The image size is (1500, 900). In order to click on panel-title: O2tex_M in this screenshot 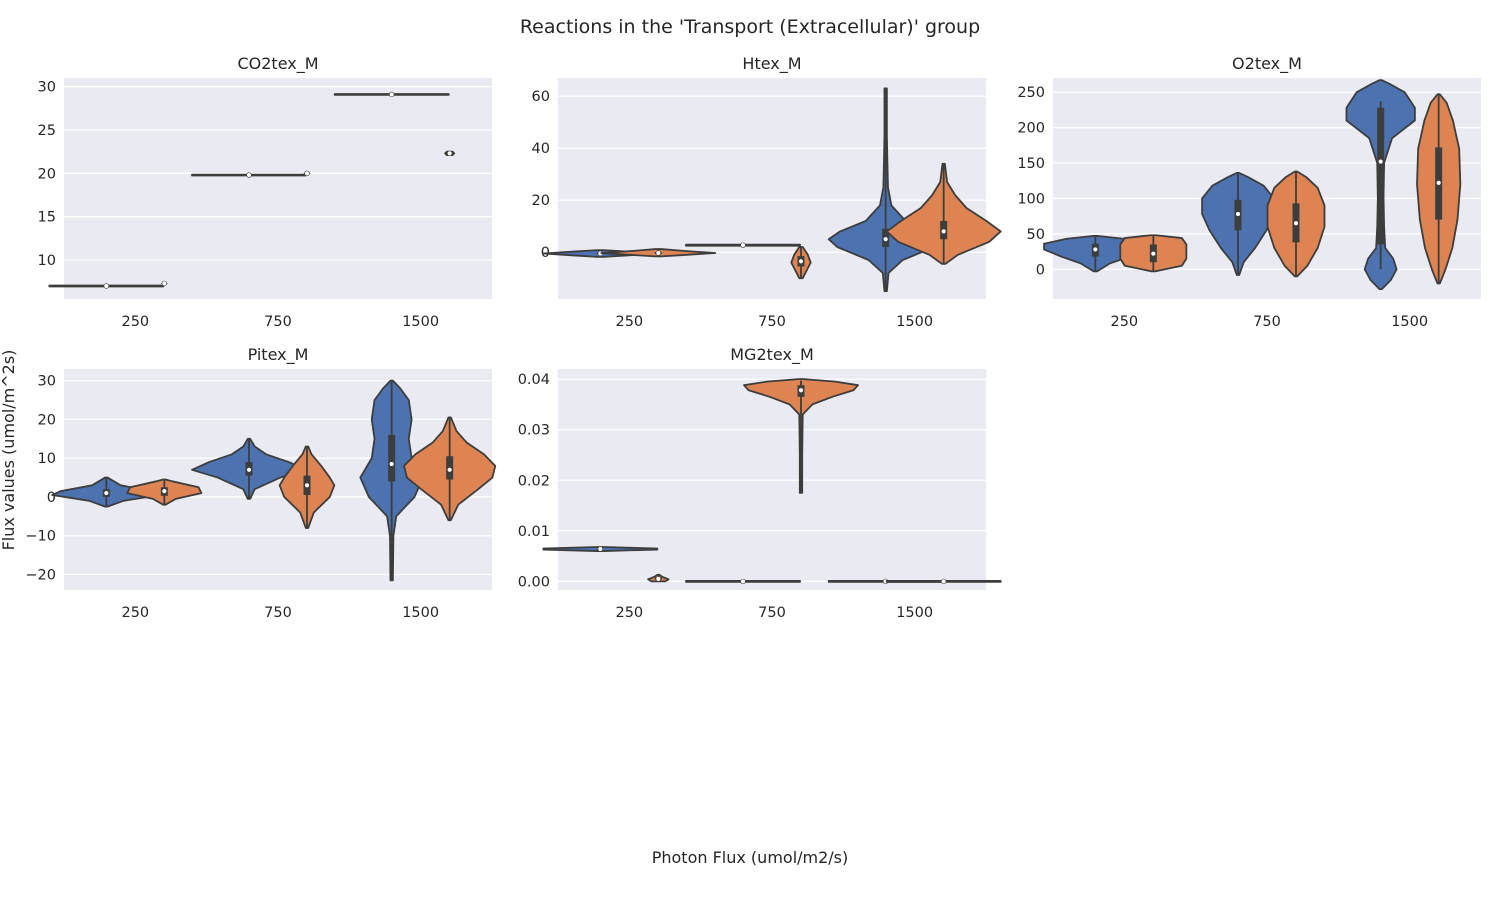, I will do `click(1267, 64)`.